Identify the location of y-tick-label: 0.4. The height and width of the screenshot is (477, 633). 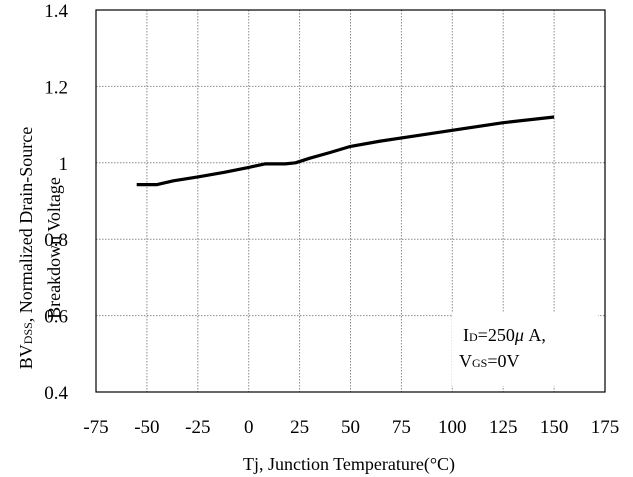
(56, 393).